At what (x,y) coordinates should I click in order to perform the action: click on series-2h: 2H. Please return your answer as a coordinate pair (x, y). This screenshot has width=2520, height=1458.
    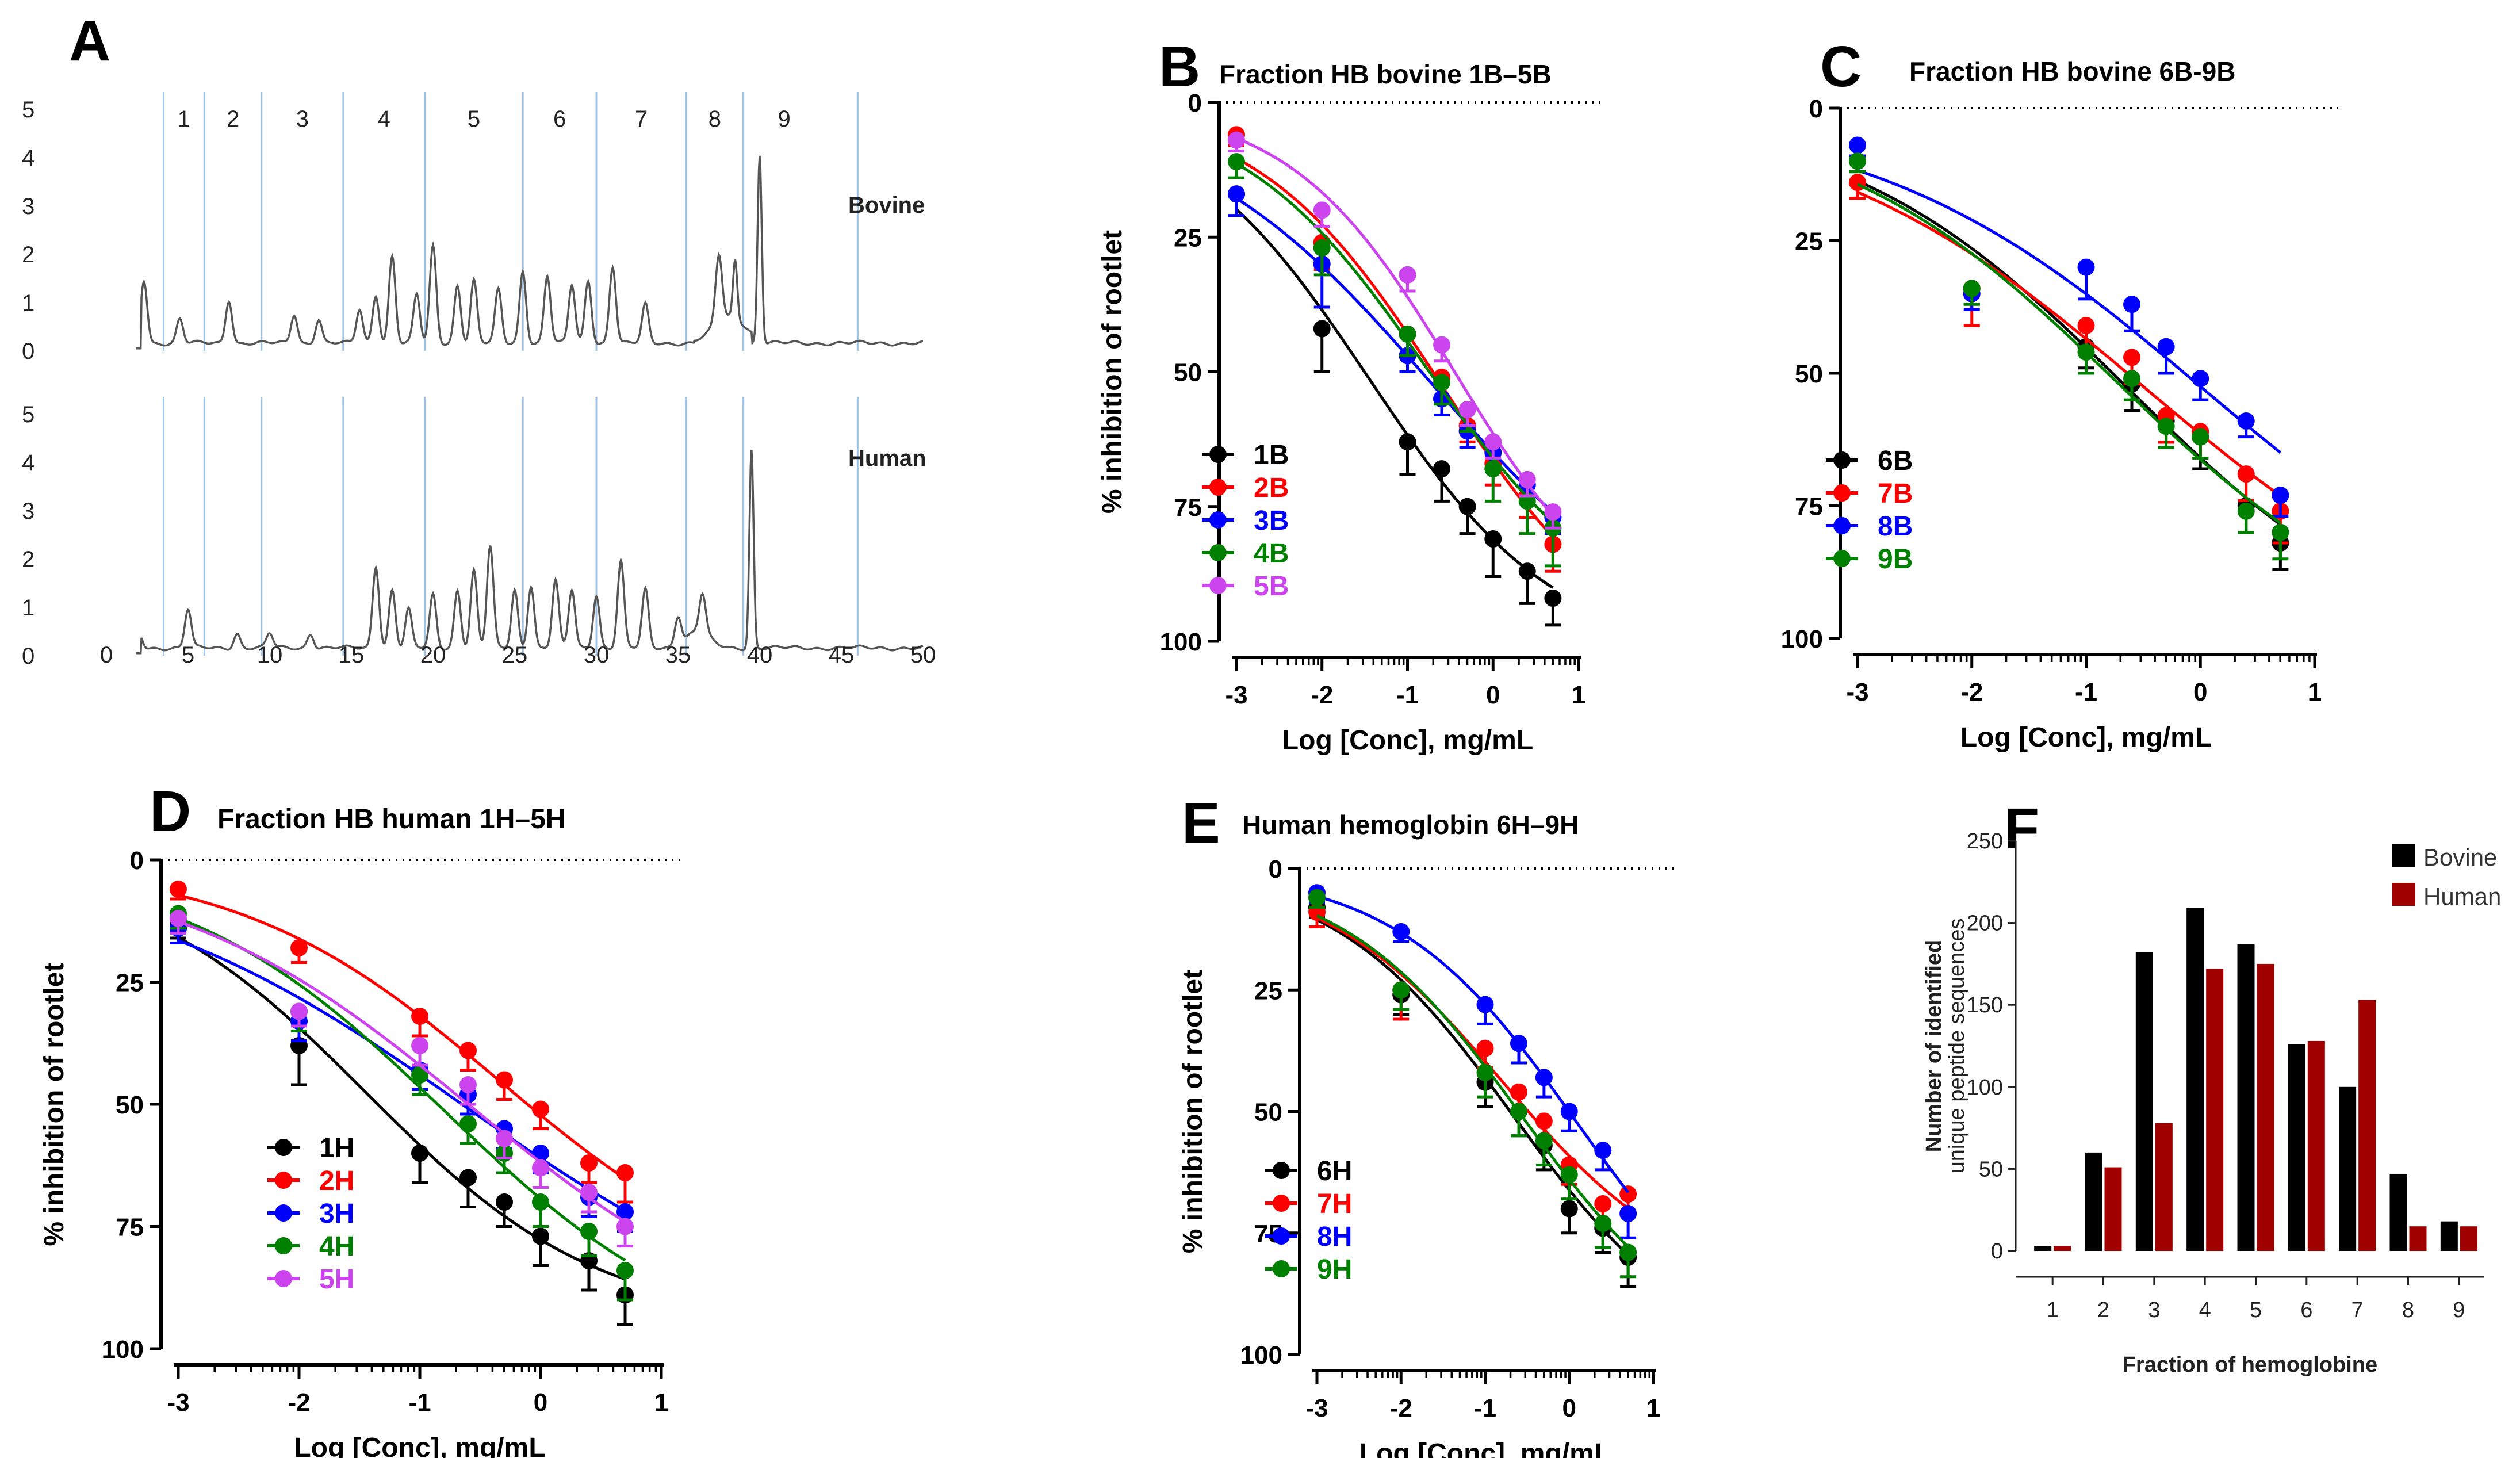
    Looking at the image, I should click on (402, 1042).